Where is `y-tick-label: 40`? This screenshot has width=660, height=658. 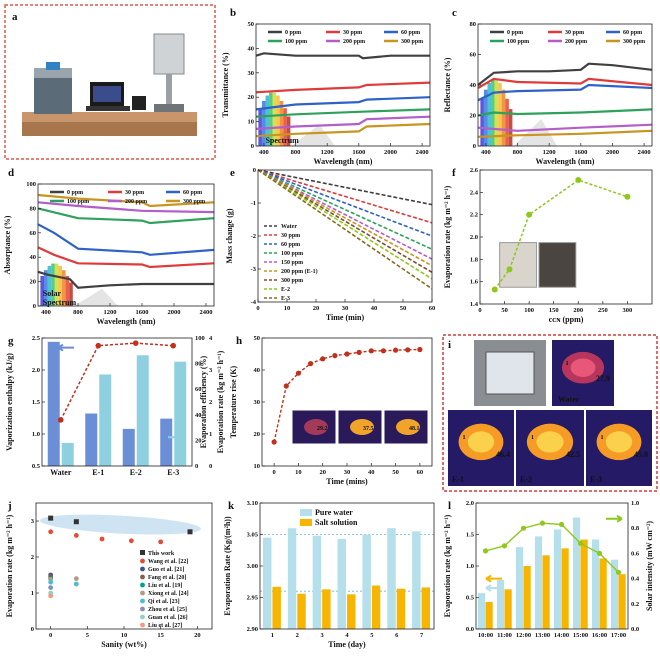
y-tick-label: 40 is located at coordinates (251, 48).